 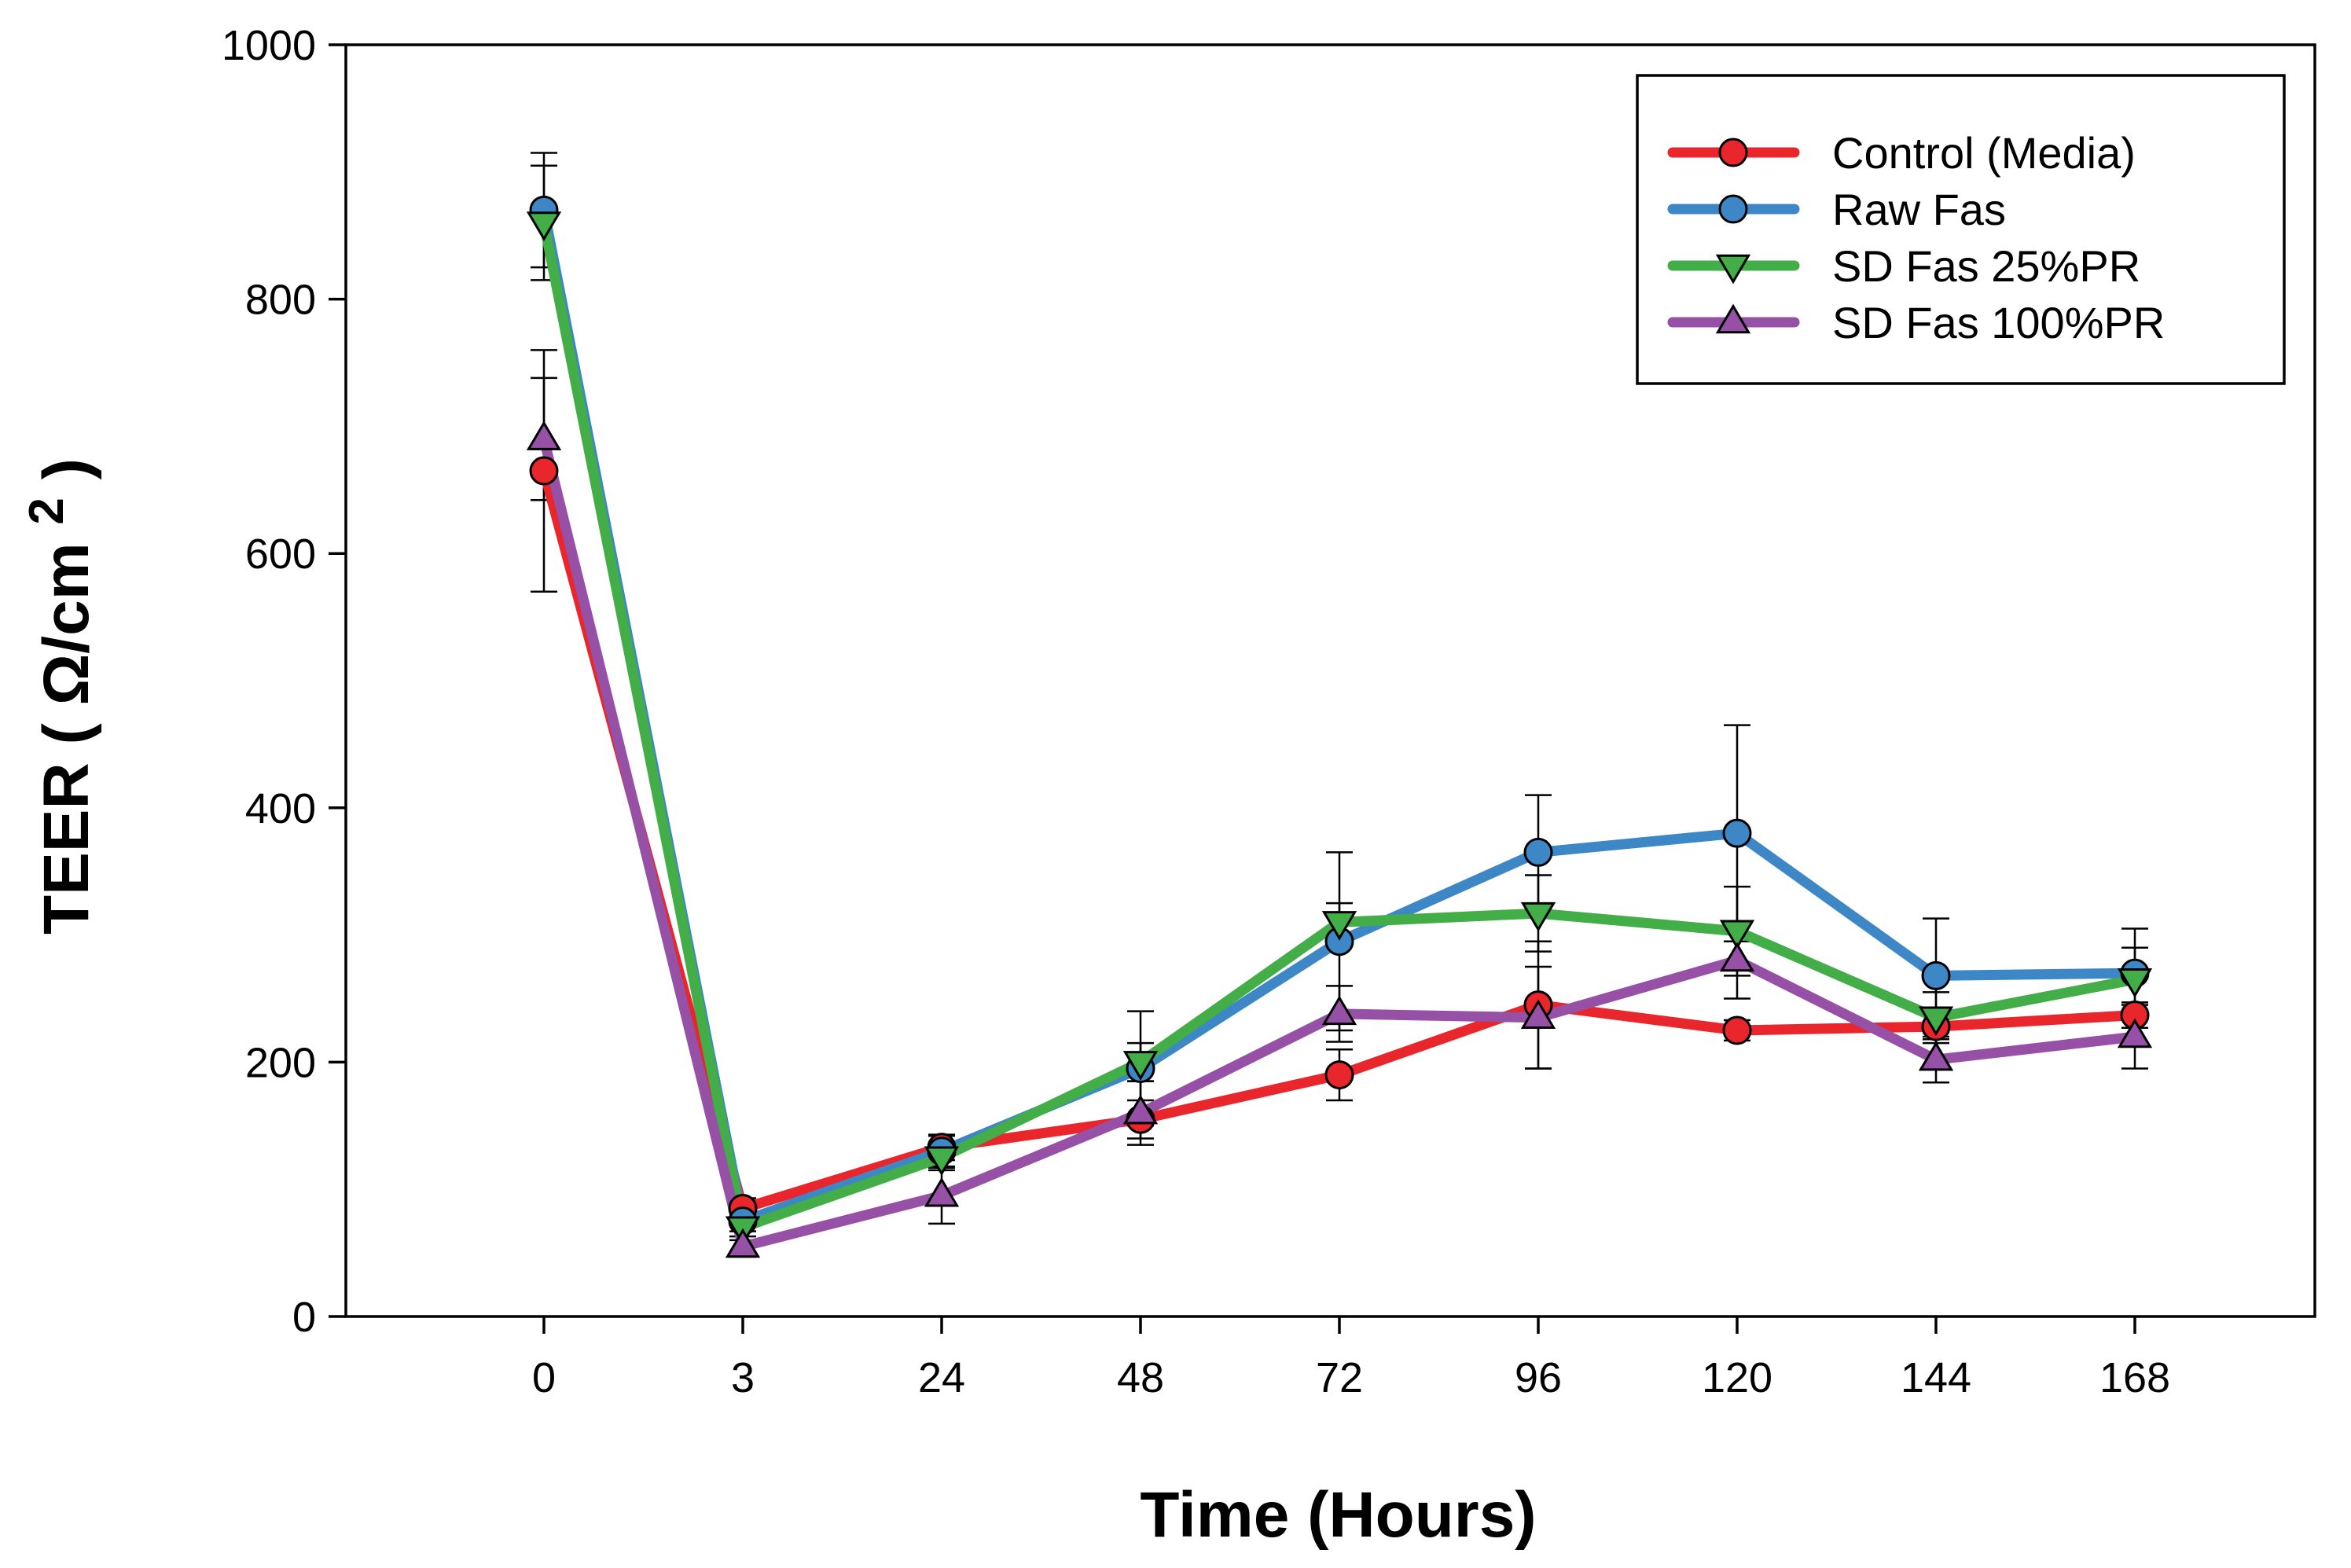 What do you see at coordinates (281, 300) in the screenshot?
I see `y-tick-label: 800` at bounding box center [281, 300].